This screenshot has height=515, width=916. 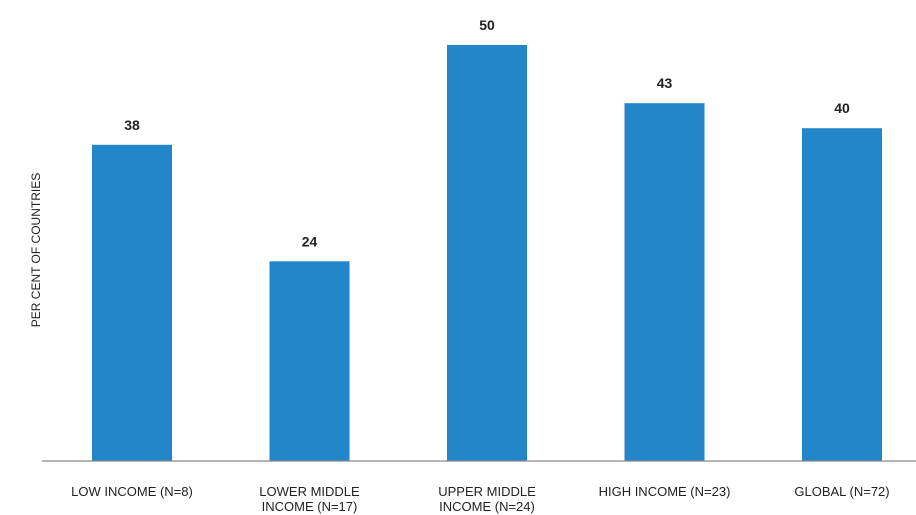 I want to click on bar-value-label: 43, so click(x=665, y=83).